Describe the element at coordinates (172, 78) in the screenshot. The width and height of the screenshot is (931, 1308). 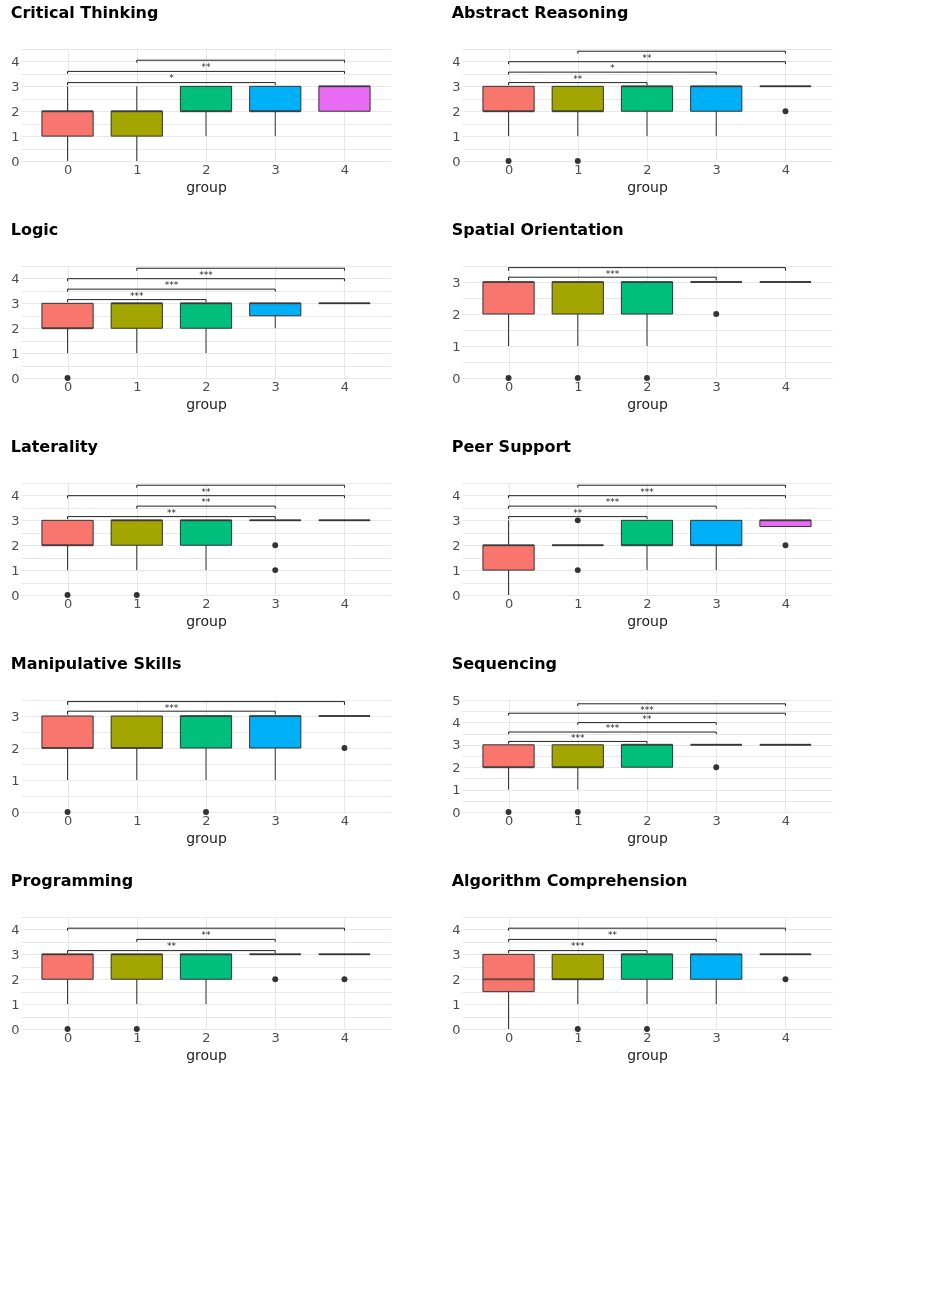
I see `annotation: *` at that location.